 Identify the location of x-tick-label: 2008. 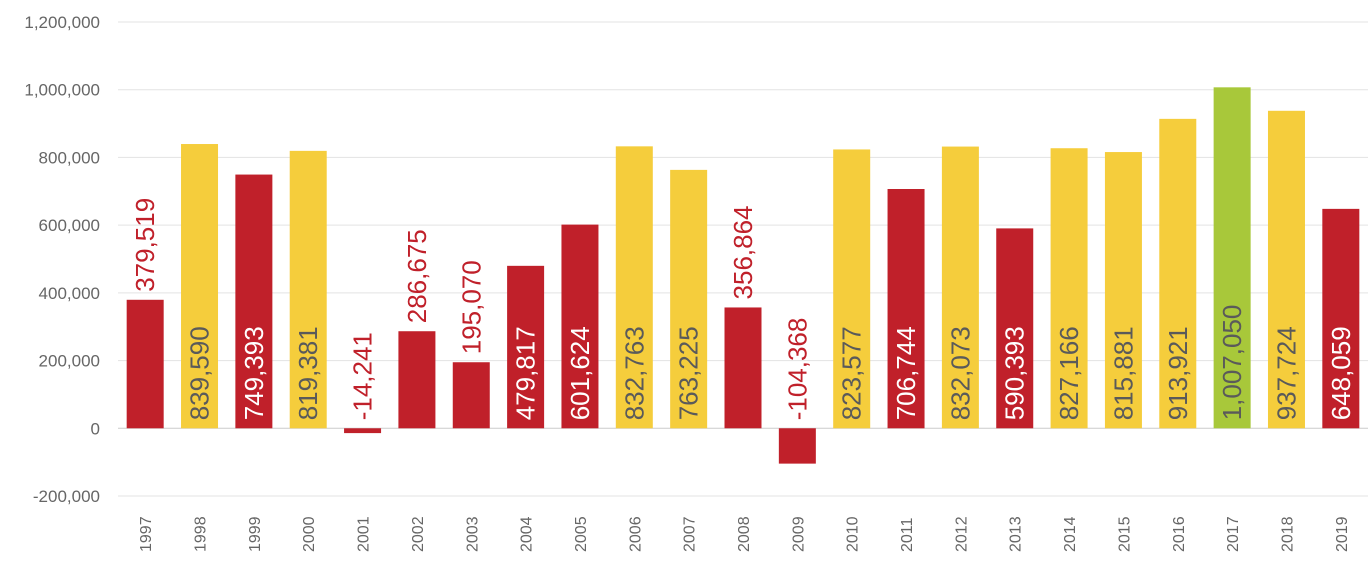
(744, 534).